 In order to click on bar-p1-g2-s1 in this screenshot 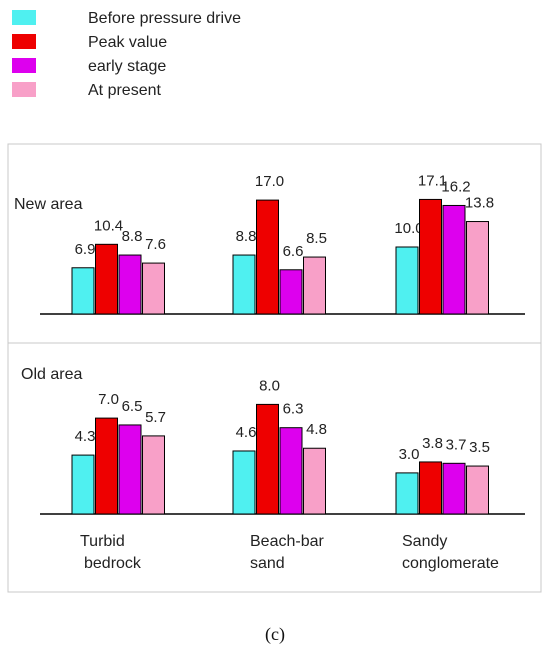, I will do `click(244, 284)`.